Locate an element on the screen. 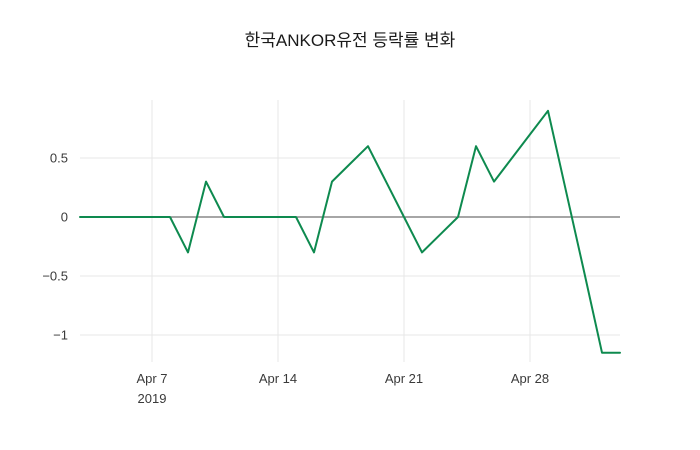 Image resolution: width=700 pixels, height=450 pixels. x-tick-label: Apr 7 is located at coordinates (151, 378).